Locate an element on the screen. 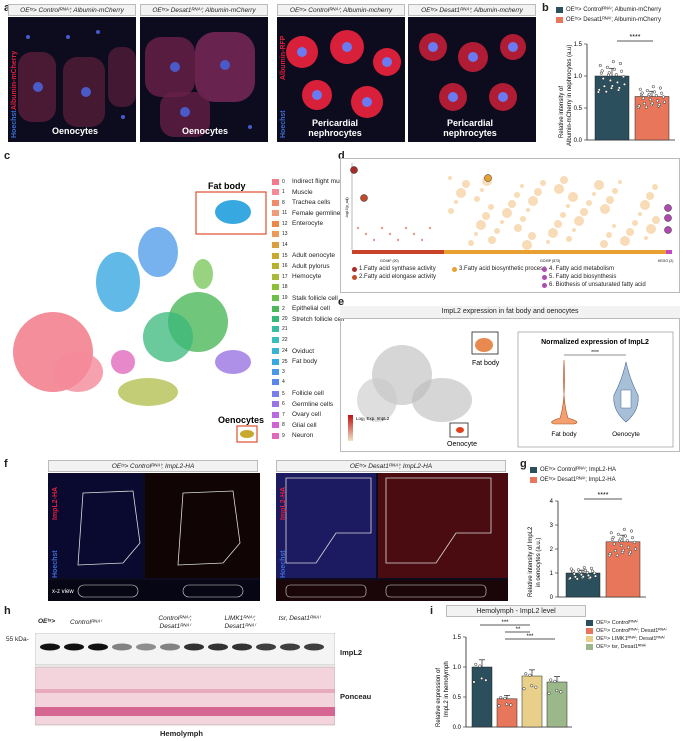 The image size is (685, 741). cluster-legend-item: 24 Oviduct is located at coordinates (293, 351).